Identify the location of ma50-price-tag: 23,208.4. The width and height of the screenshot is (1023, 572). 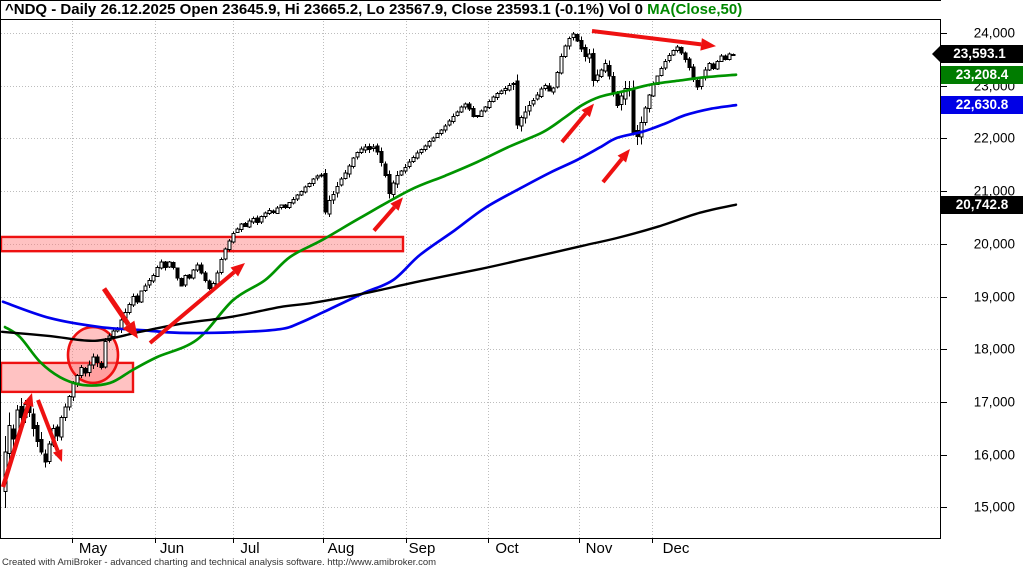
(982, 75).